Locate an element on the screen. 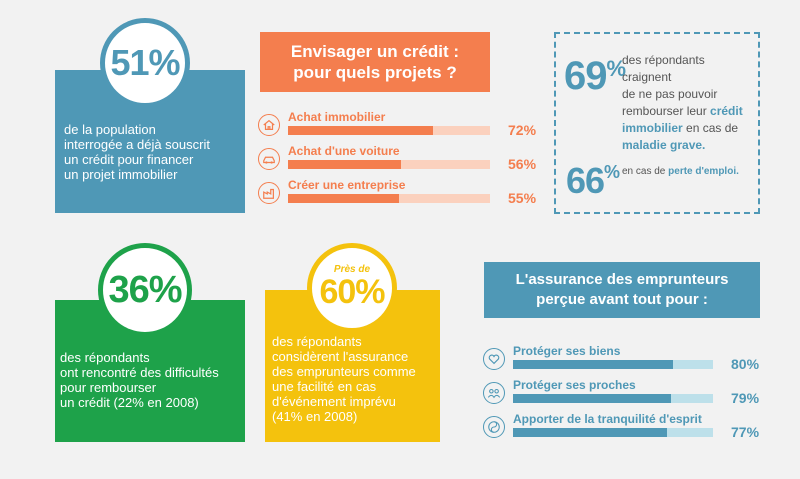 The image size is (800, 479). percent-51: 51% is located at coordinates (145, 62).